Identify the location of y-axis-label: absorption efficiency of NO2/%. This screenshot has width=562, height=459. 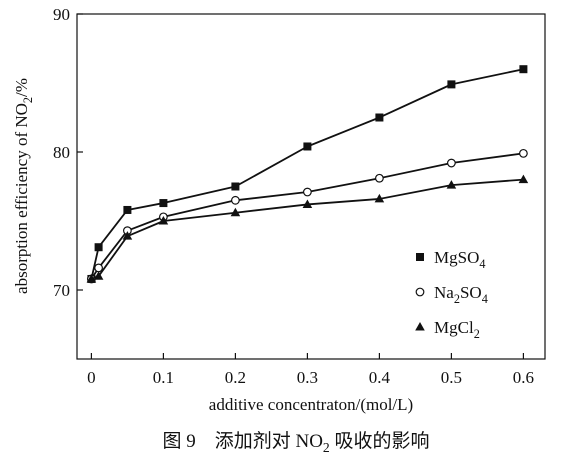
(23, 186).